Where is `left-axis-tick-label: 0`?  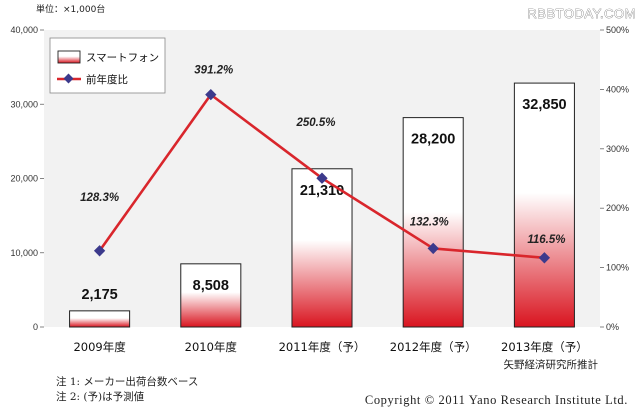 left-axis-tick-label: 0 is located at coordinates (35, 327).